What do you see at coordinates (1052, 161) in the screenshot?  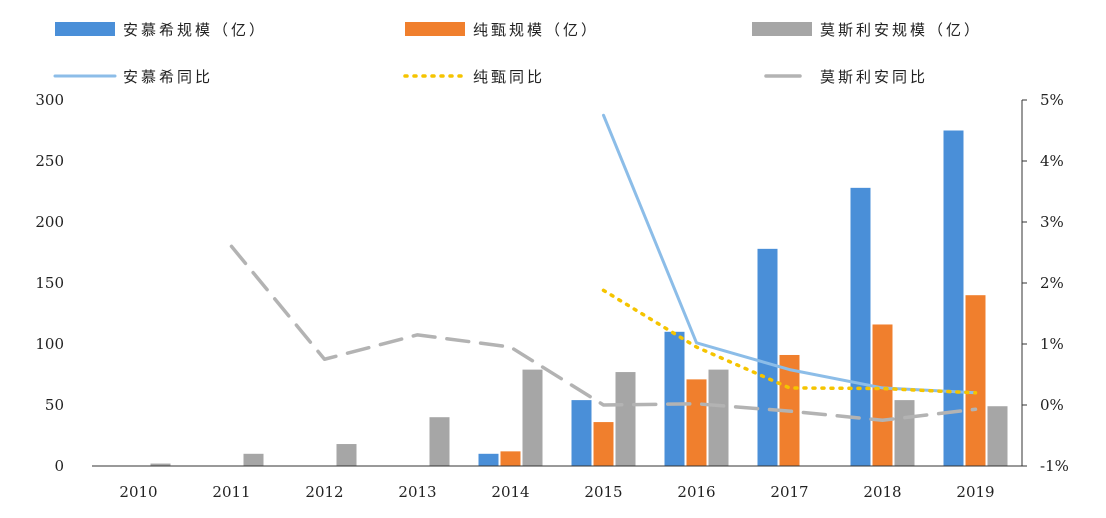 I see `right-tick-label: 4%` at bounding box center [1052, 161].